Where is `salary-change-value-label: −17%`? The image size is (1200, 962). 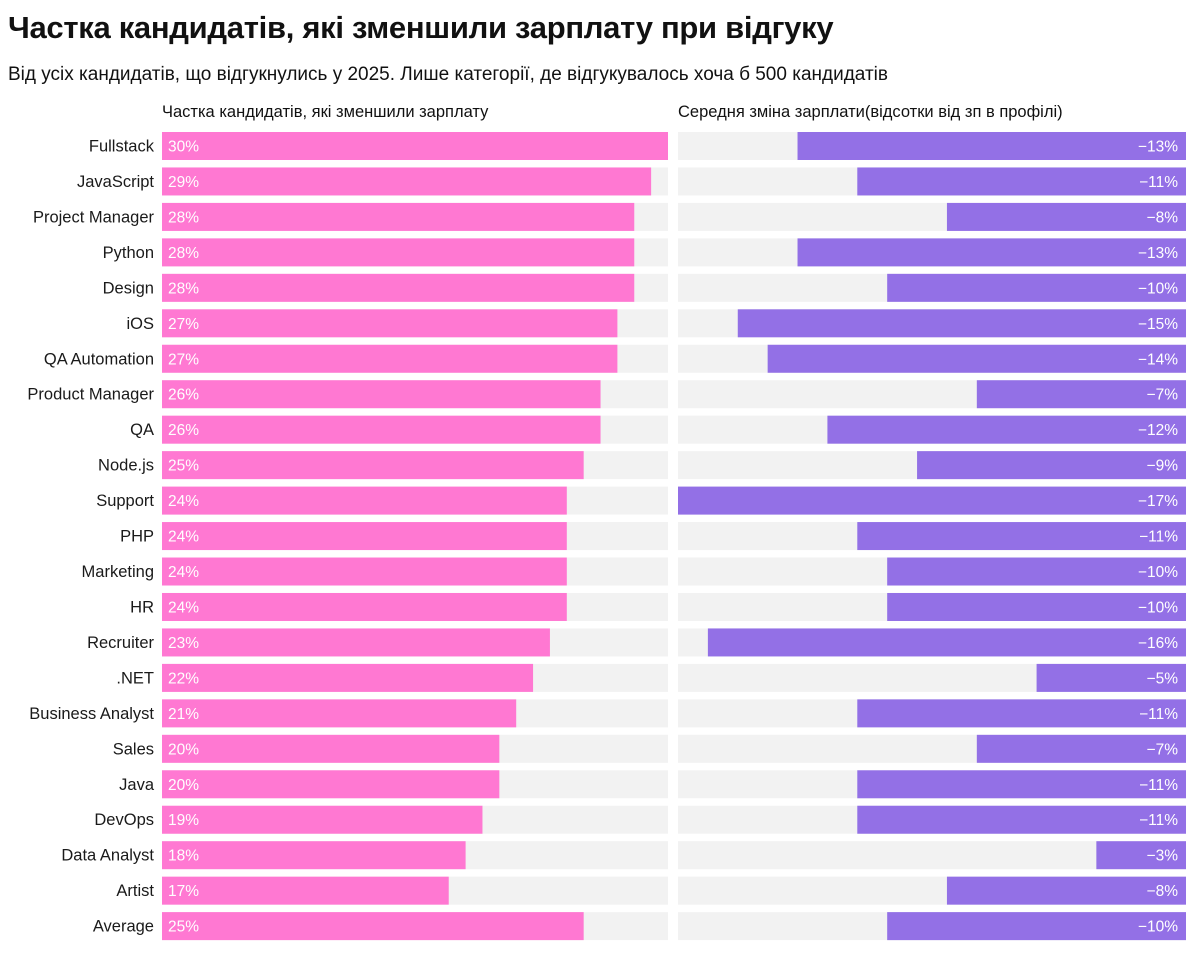 salary-change-value-label: −17% is located at coordinates (1158, 501).